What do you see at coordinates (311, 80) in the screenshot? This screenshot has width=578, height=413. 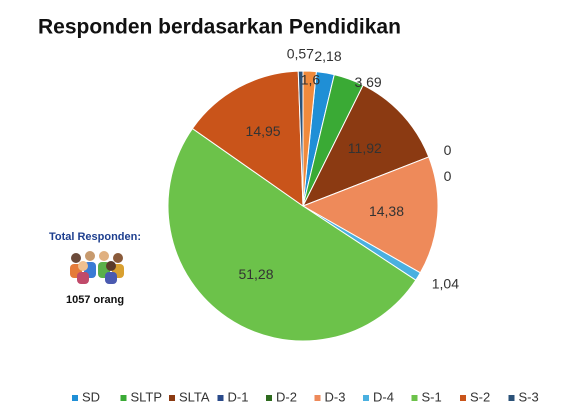 I see `data-label: 1,6` at bounding box center [311, 80].